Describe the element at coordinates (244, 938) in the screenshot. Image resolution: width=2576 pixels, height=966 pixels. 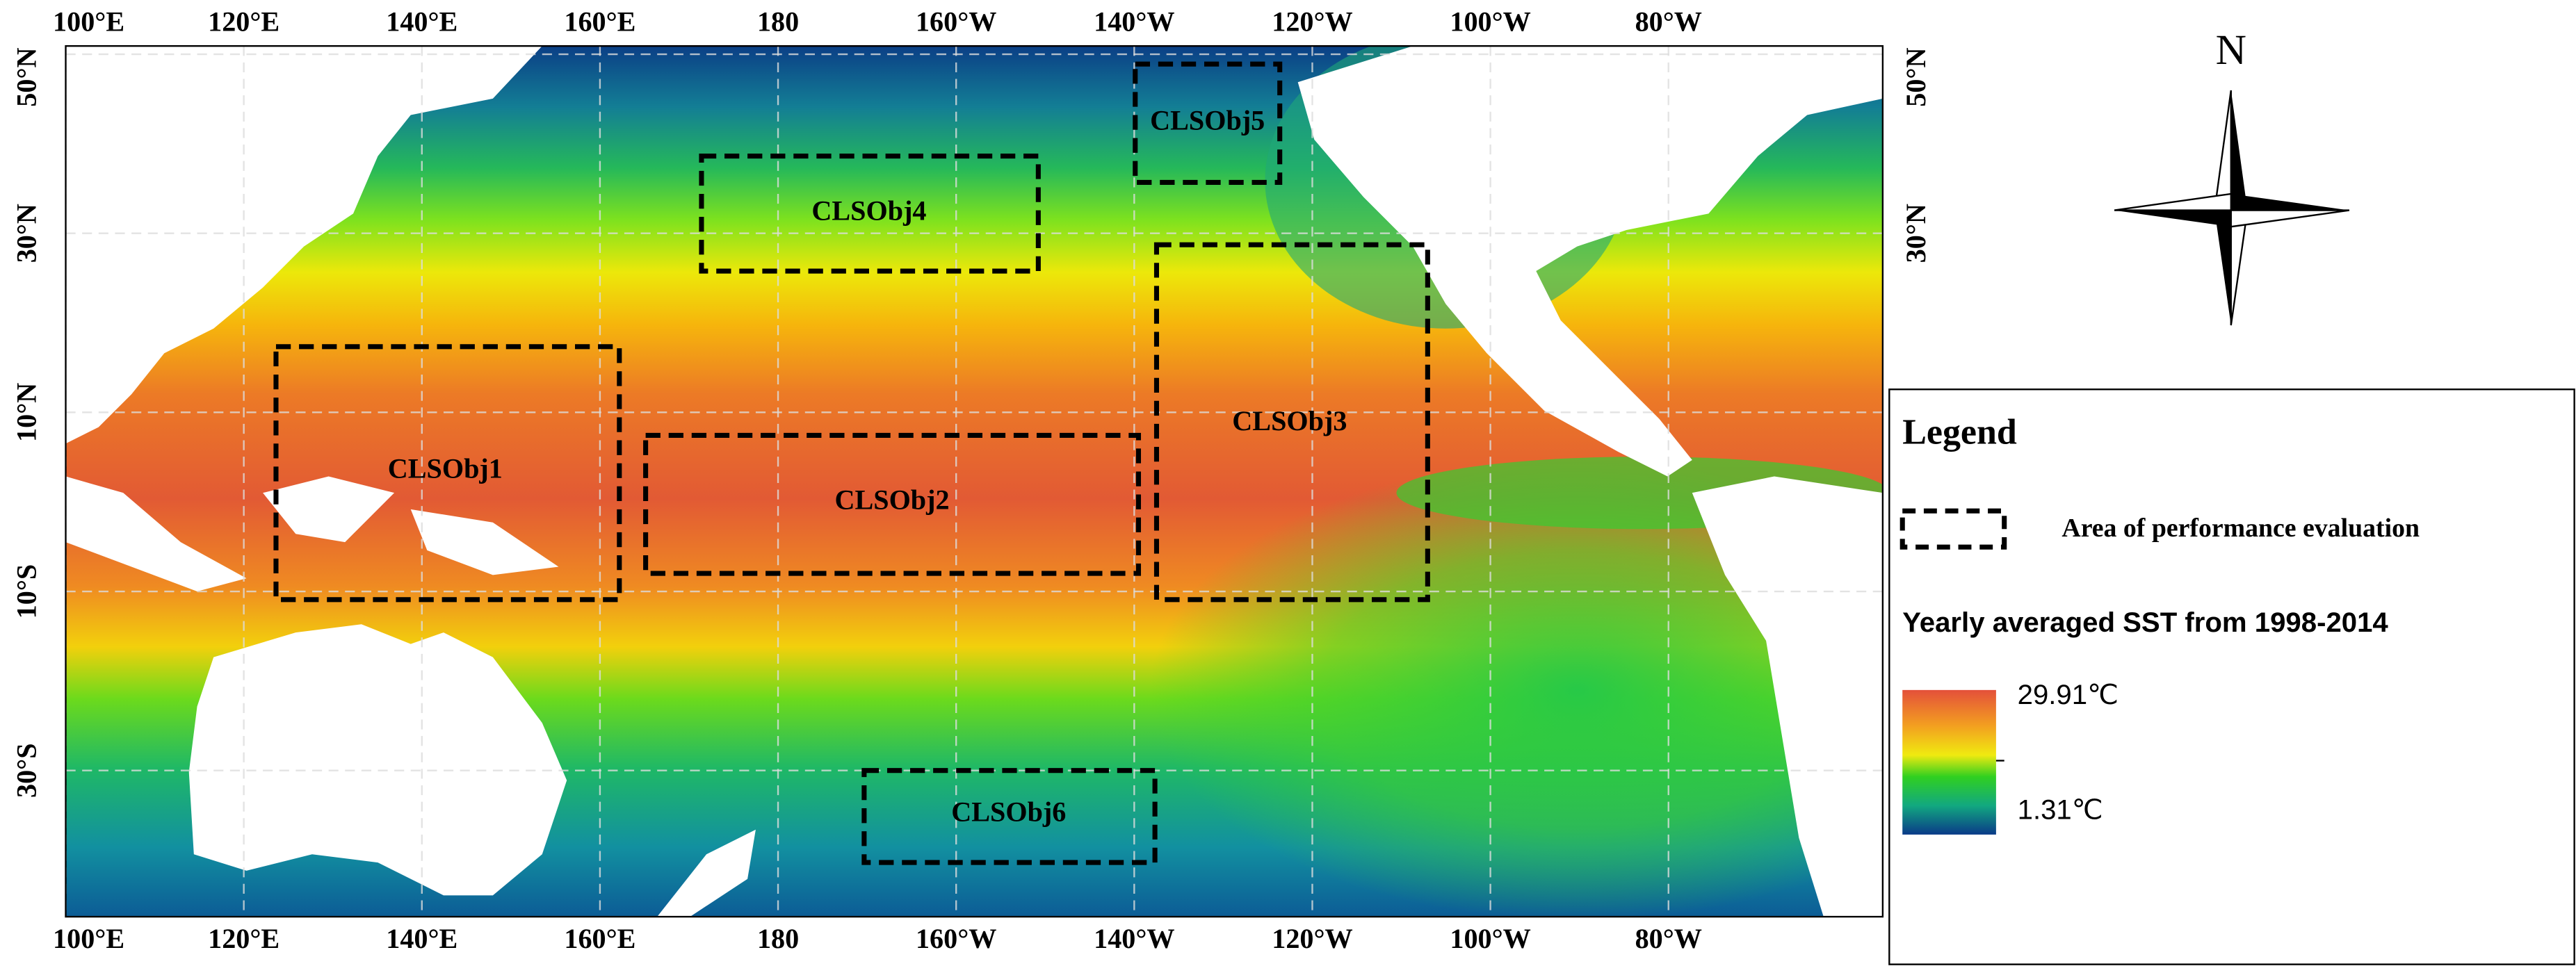
I see `bottom-lon-label: 120°E` at that location.